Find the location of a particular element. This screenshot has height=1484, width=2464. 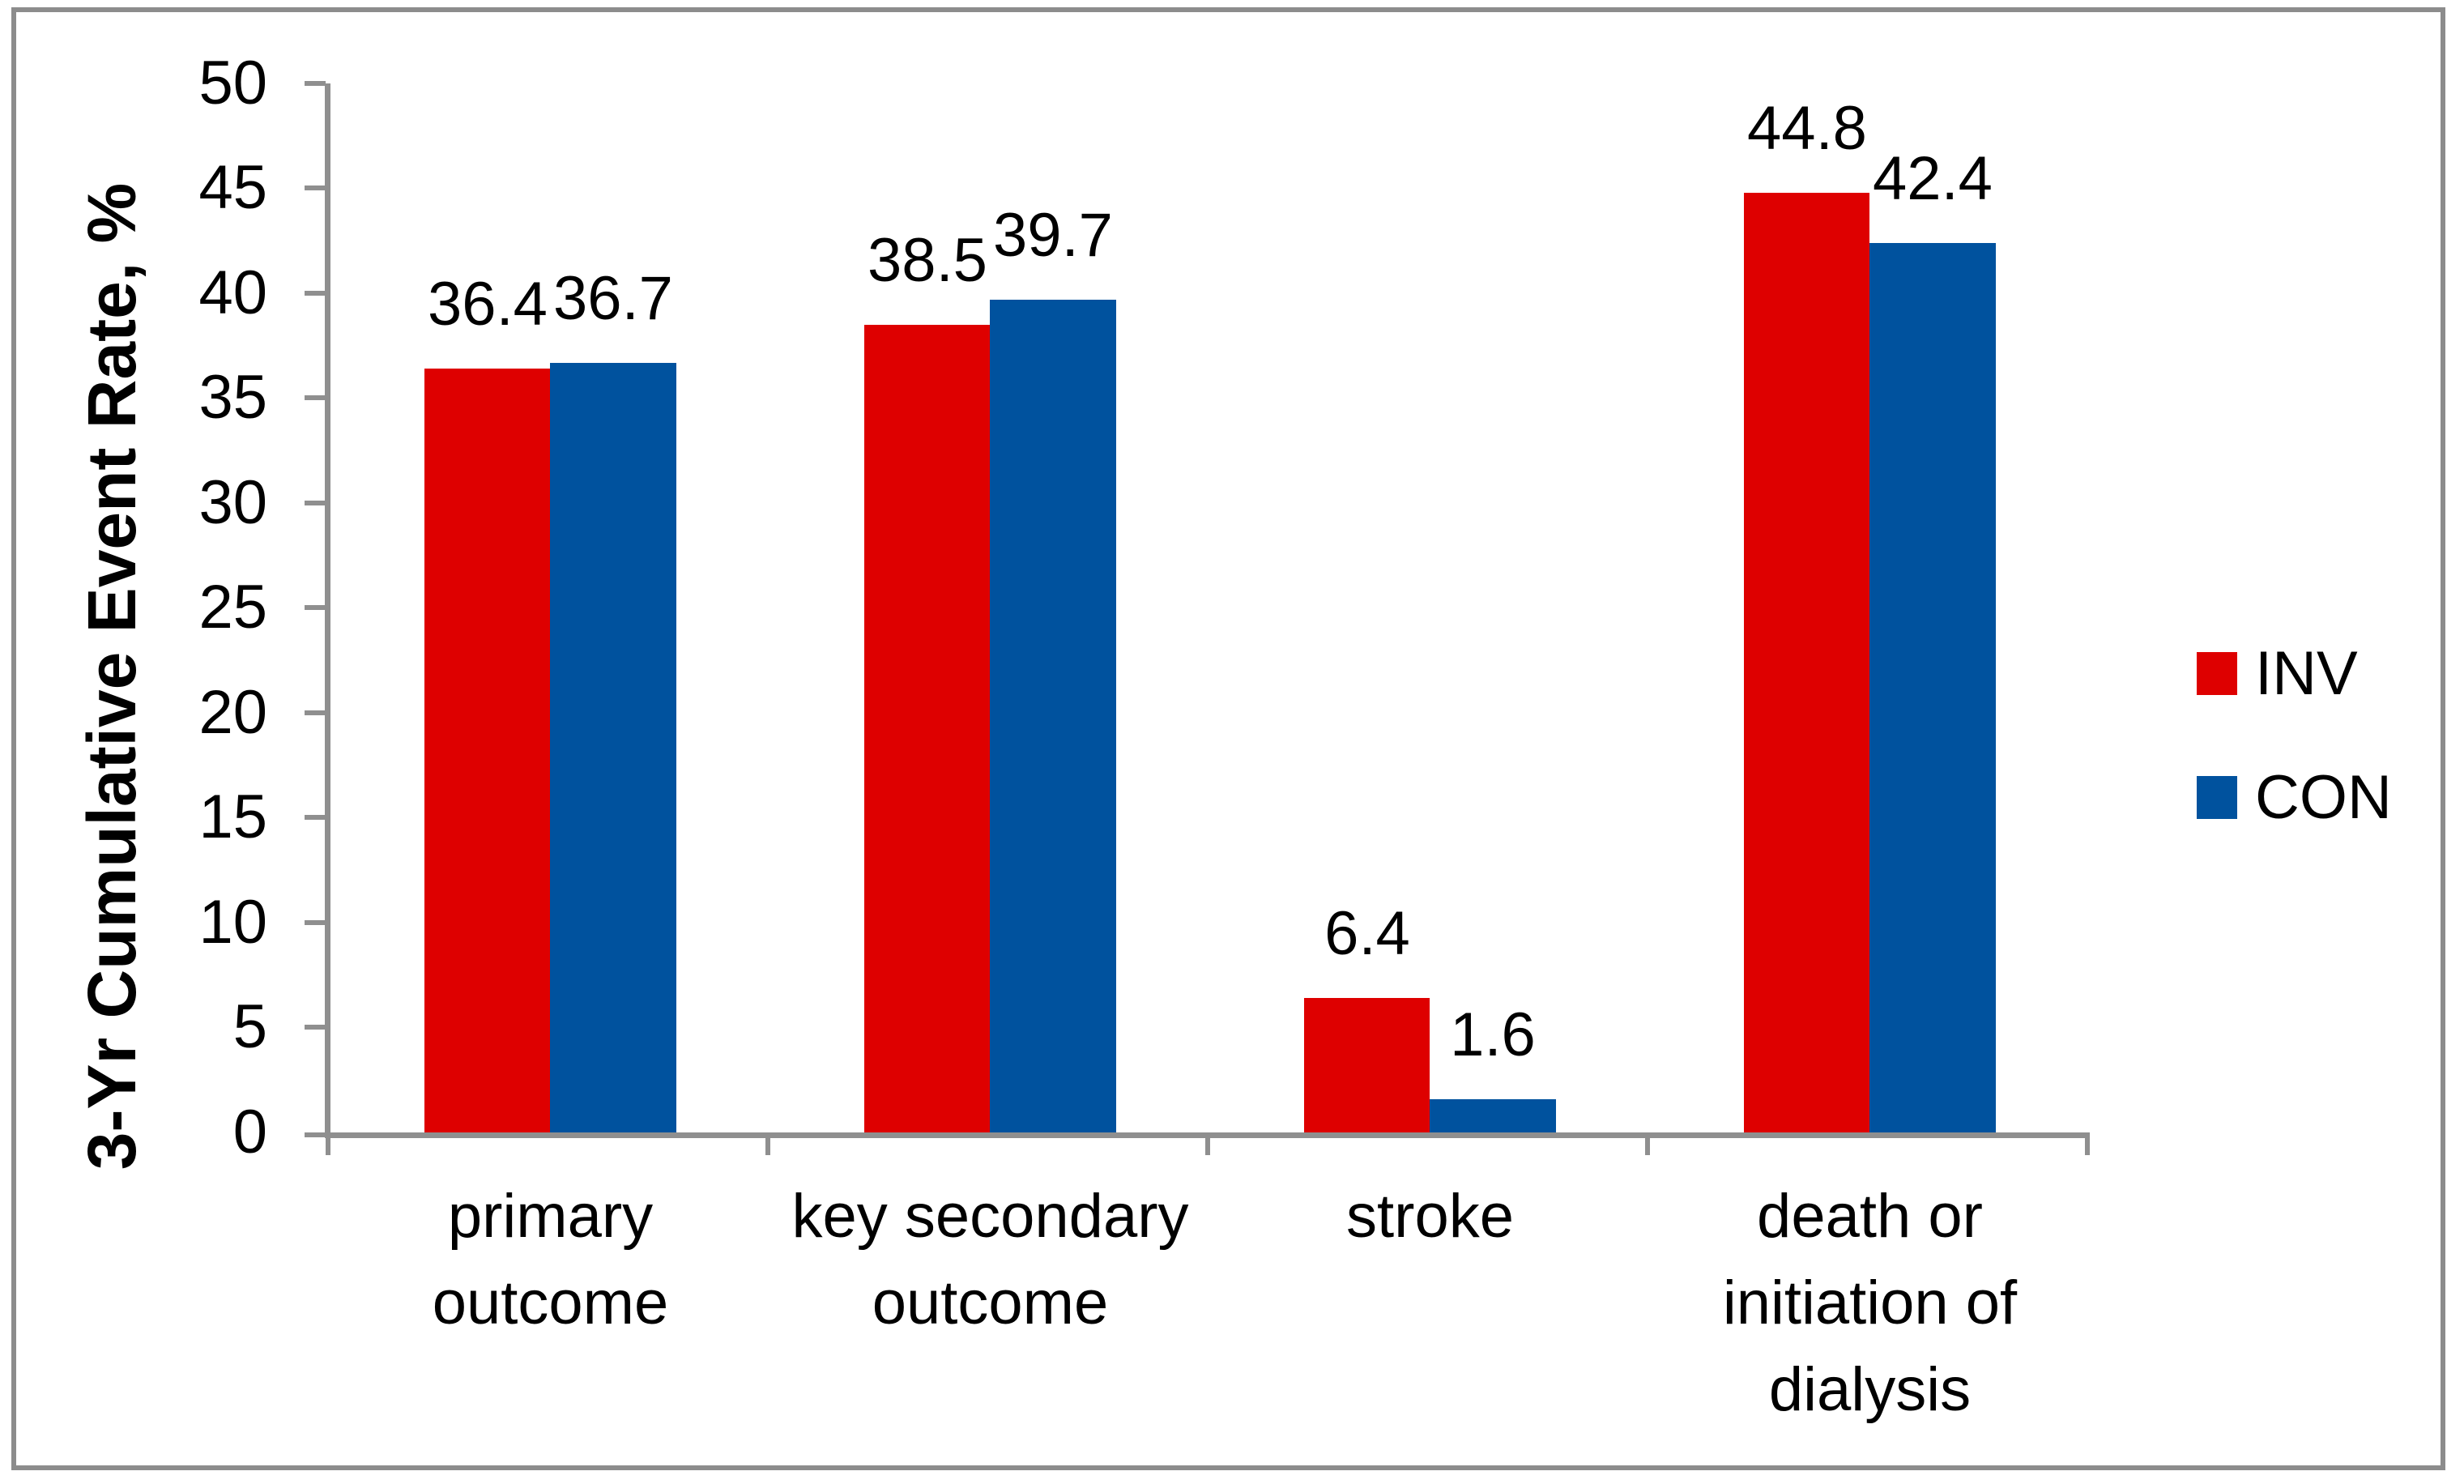

x-category-label-primary-outcome: primary outcome is located at coordinates (550, 1259).